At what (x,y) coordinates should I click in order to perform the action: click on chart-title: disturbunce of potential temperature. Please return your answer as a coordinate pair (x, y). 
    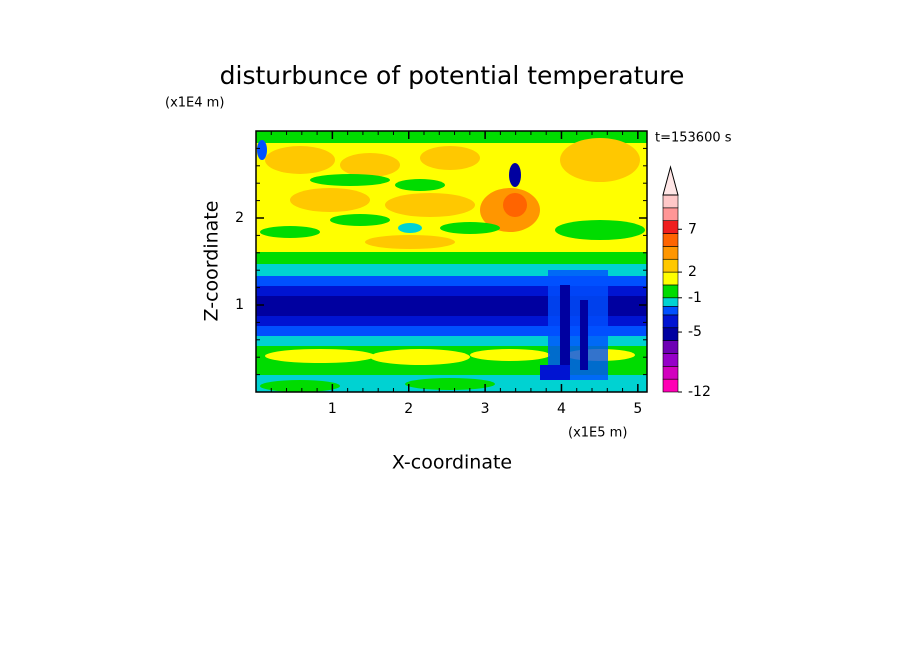
    Looking at the image, I should click on (452, 75).